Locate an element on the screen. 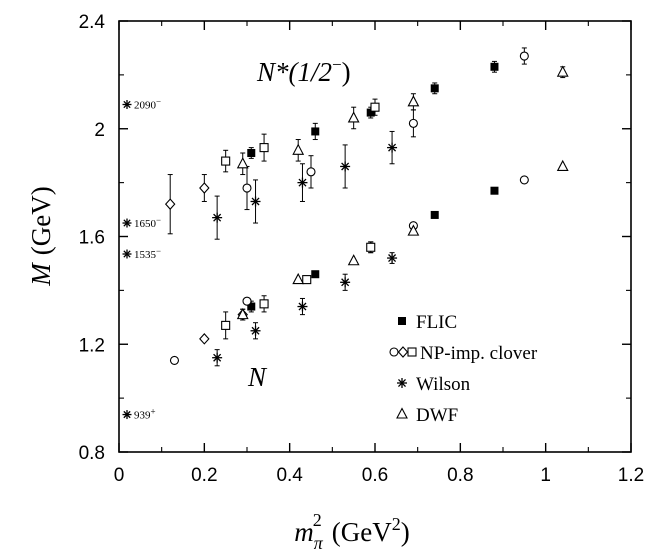 This screenshot has width=657, height=556. experimental-mass-label: 939+ is located at coordinates (145, 414).